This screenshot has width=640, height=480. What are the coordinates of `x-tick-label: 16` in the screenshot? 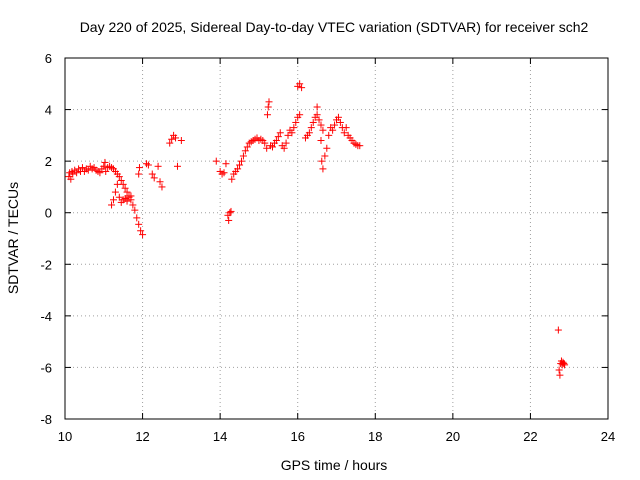 It's located at (297, 436).